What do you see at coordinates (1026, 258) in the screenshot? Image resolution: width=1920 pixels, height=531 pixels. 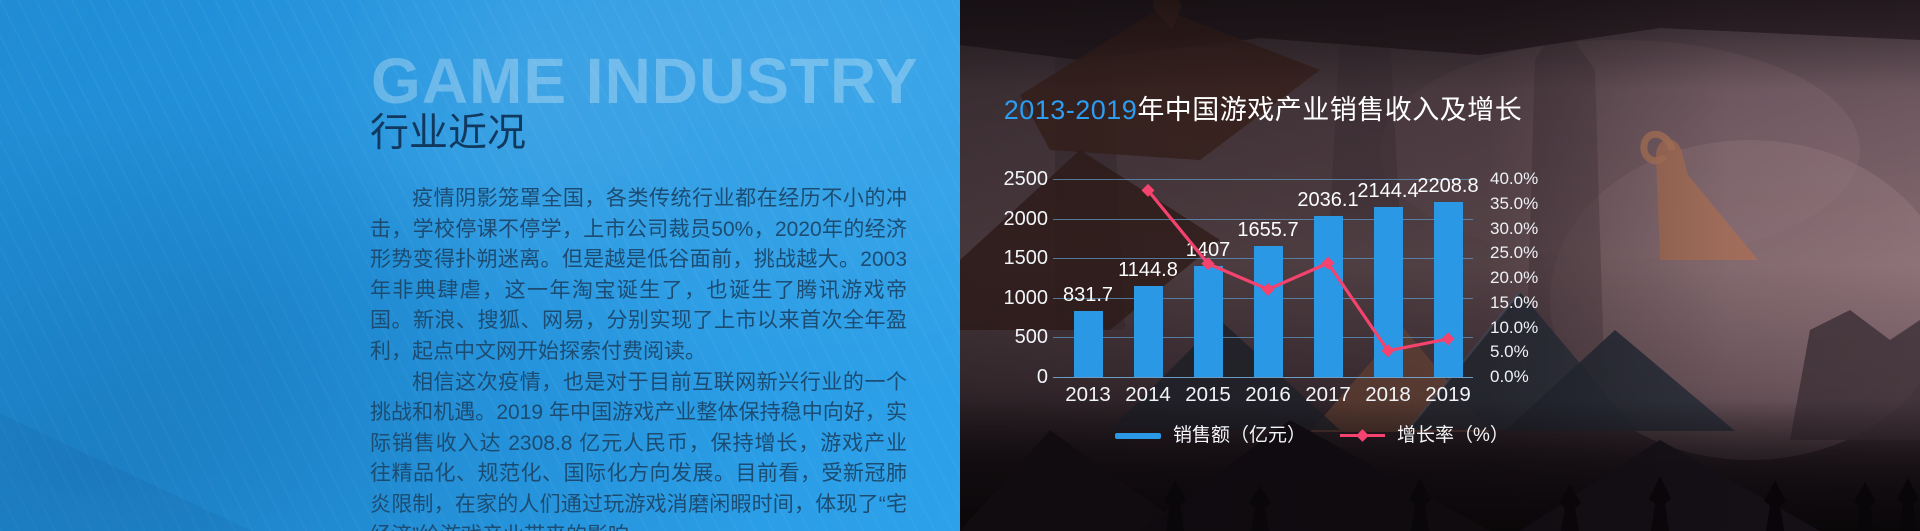 I see `left-axis-tick-1500: 1500` at bounding box center [1026, 258].